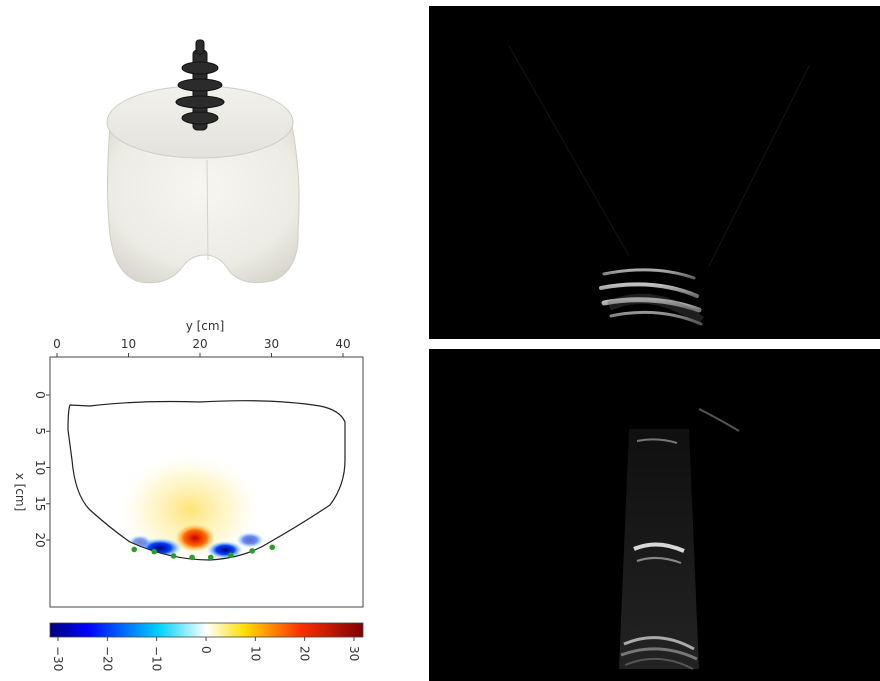 This screenshot has width=880, height=681. Describe the element at coordinates (271, 344) in the screenshot. I see `top-tick-label: 30` at that location.